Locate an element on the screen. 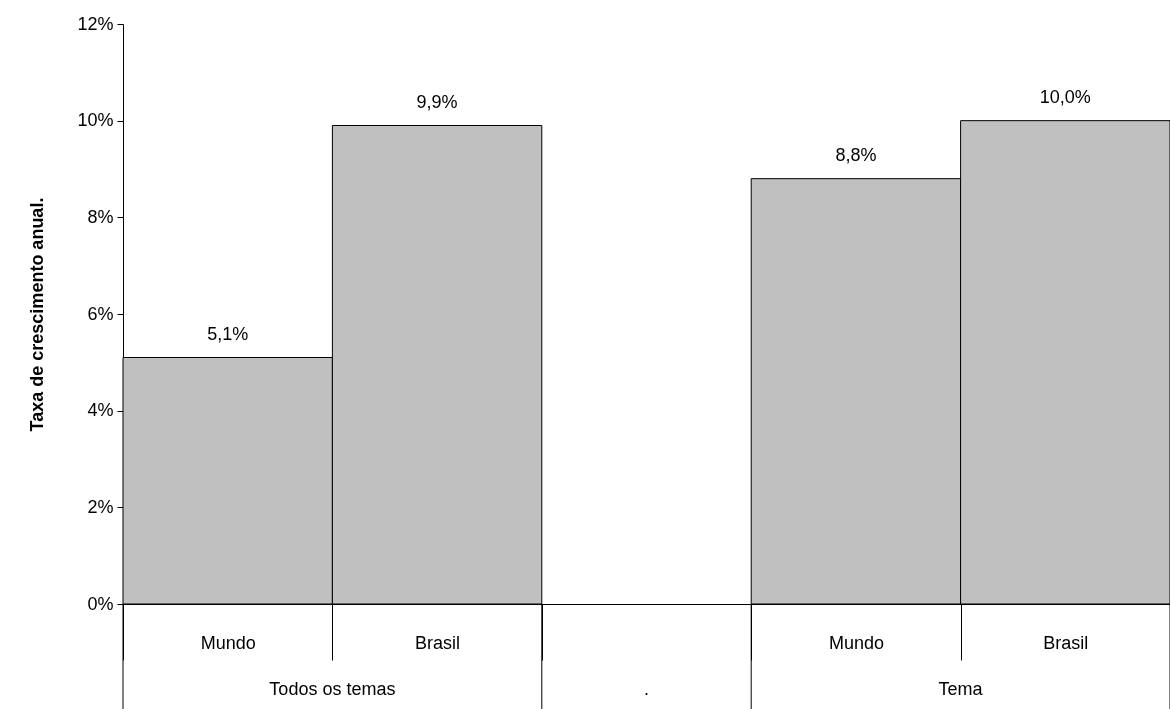 The height and width of the screenshot is (709, 1170). data-label: 5,1% is located at coordinates (228, 333).